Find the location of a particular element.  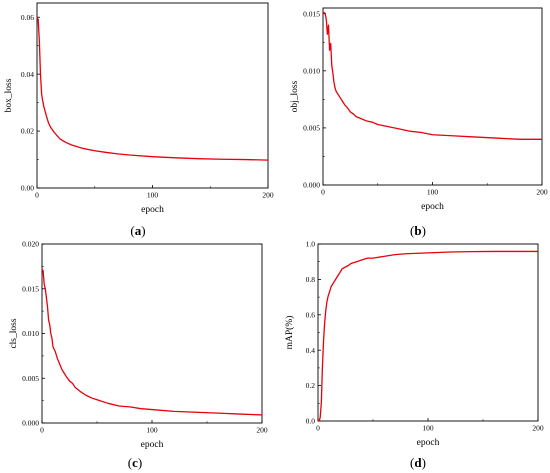

panel-label: (a) is located at coordinates (137, 230).